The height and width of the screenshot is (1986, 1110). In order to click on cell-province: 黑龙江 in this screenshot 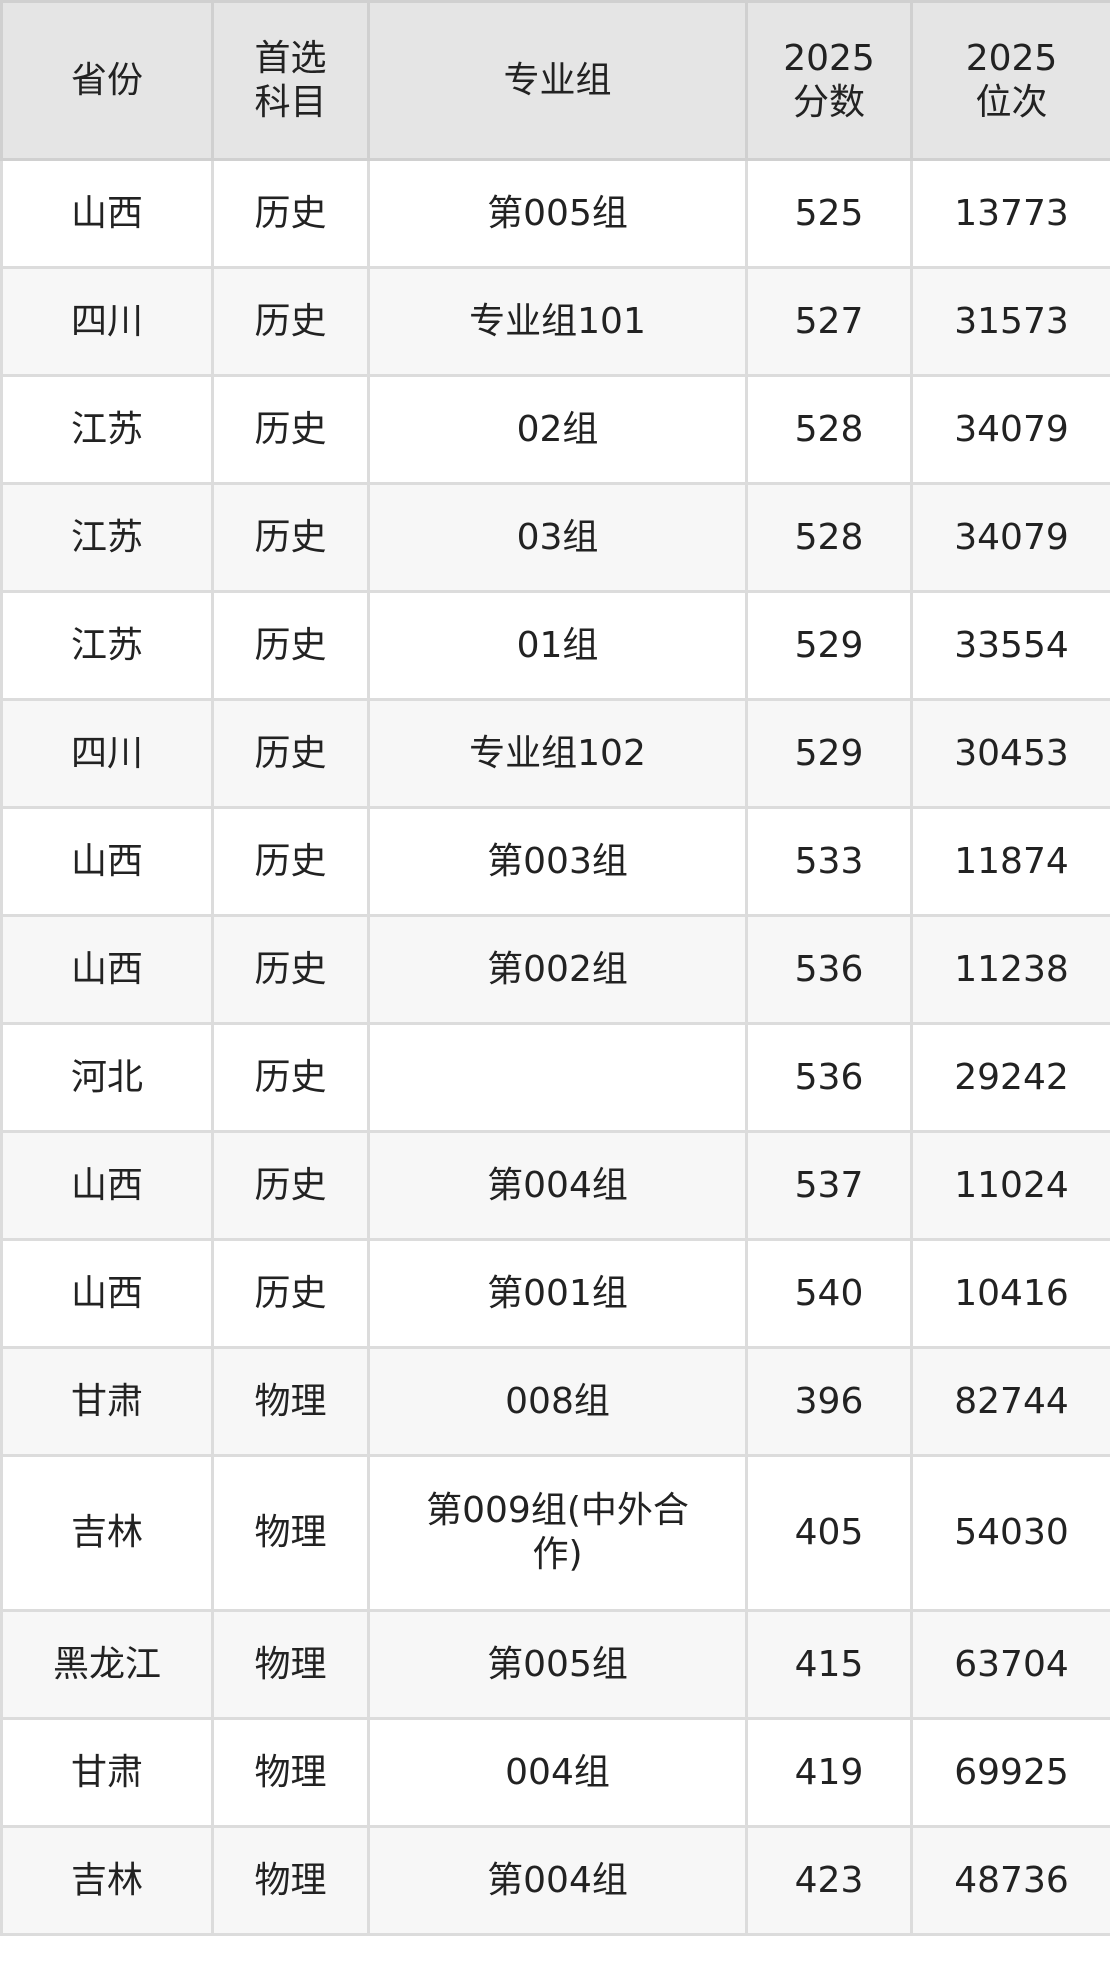, I will do `click(107, 1664)`.